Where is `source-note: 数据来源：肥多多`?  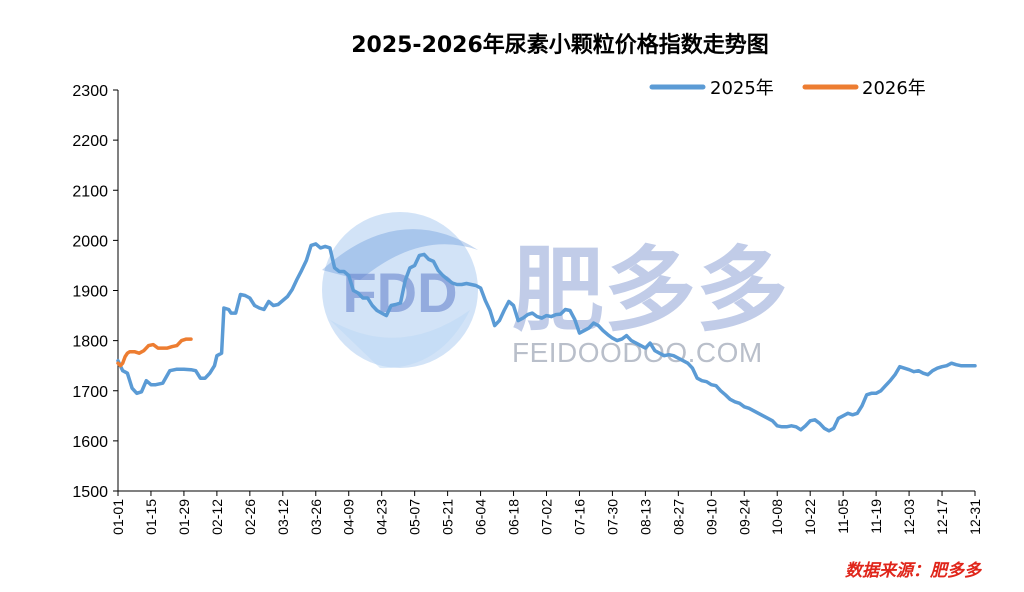 source-note: 数据来源：肥多多 is located at coordinates (914, 571).